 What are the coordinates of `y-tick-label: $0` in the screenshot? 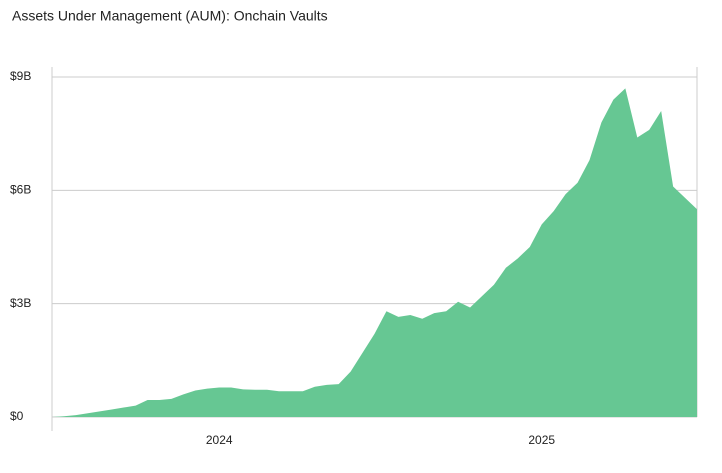 It's located at (17, 416).